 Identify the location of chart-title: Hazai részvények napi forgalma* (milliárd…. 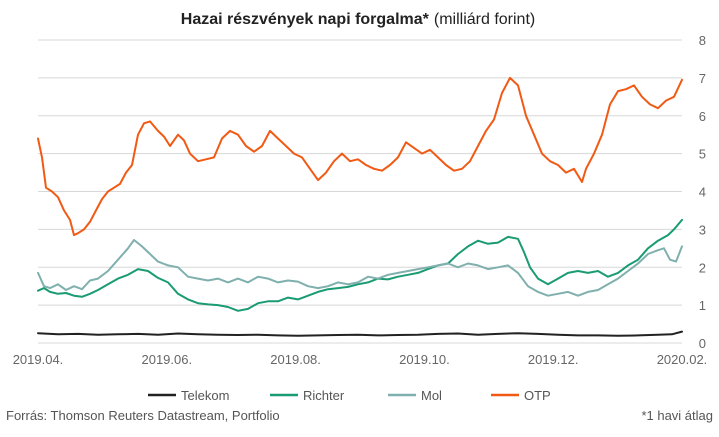
(358, 19).